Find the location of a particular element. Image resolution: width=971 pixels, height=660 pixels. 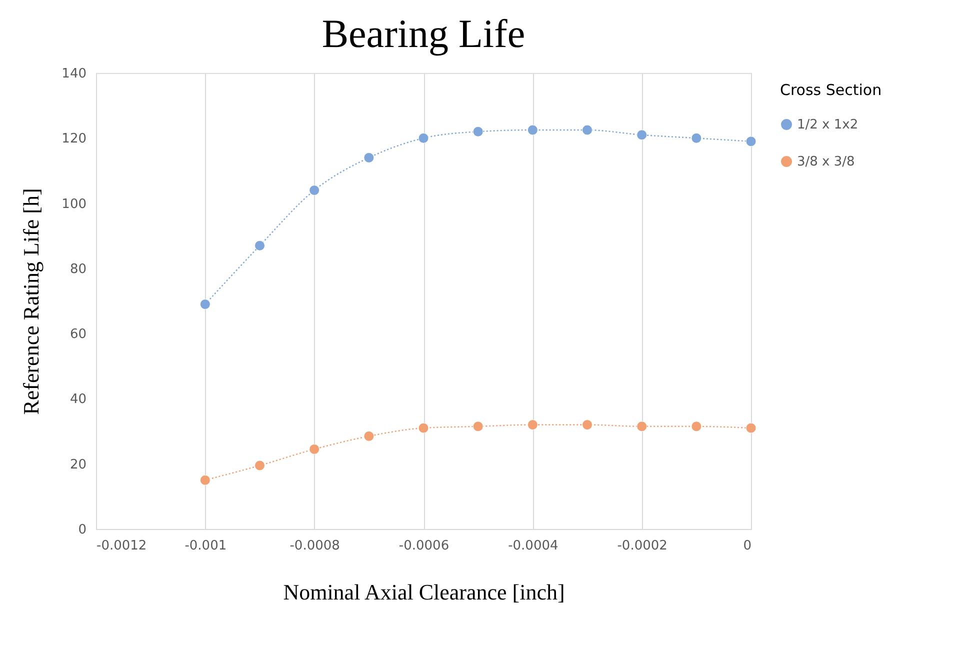

y-tick-label: 0 is located at coordinates (82, 530).